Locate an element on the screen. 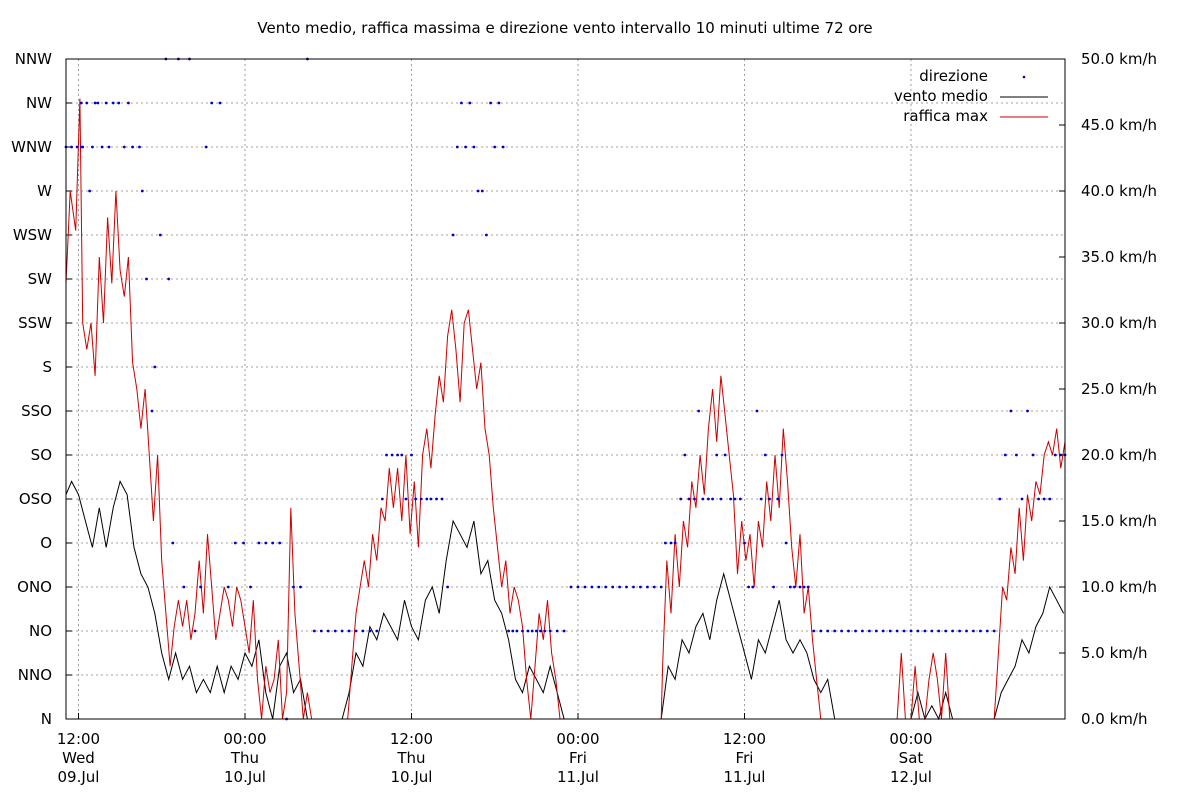 The height and width of the screenshot is (804, 1200). y-tick-label-direction: SO is located at coordinates (41, 455).